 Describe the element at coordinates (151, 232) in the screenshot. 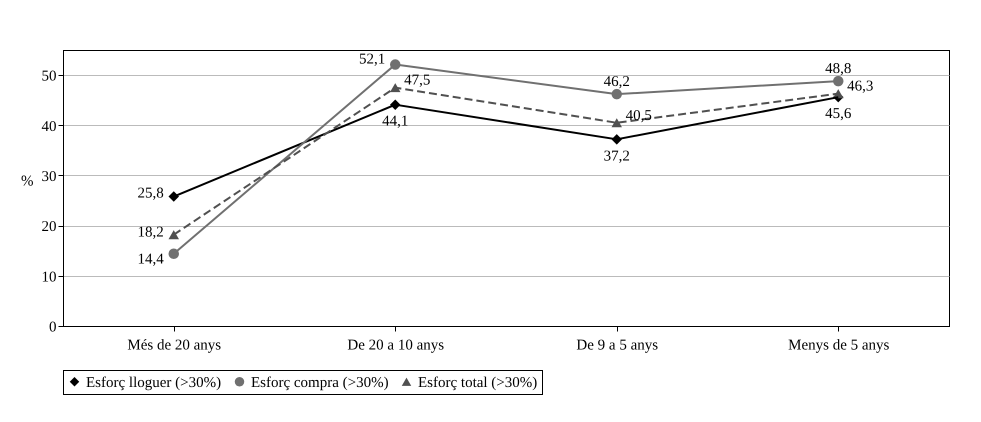

I see `data-label: 18,2` at that location.